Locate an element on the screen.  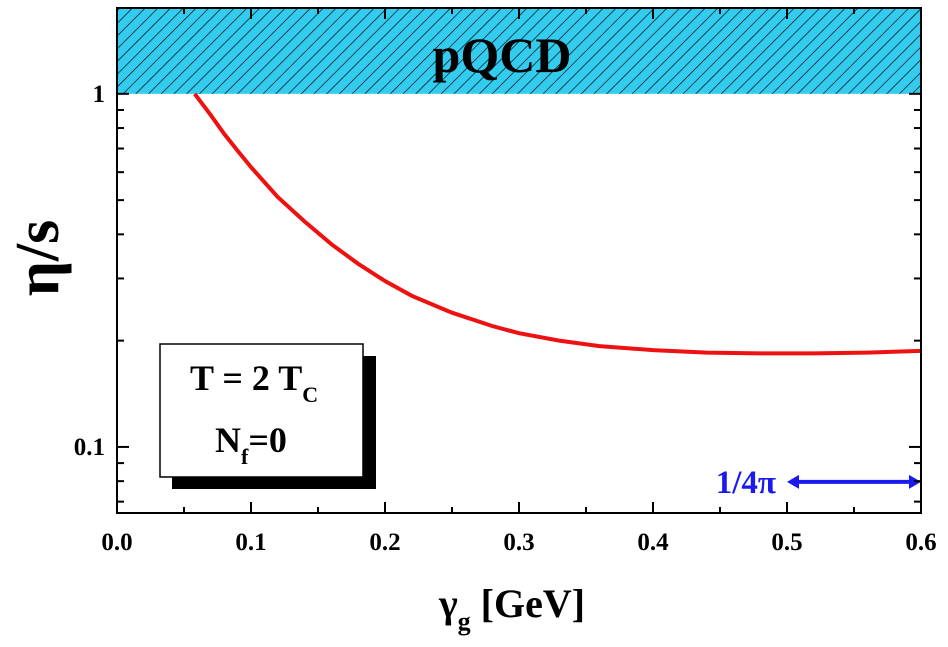
x-tick-label: 0.1 is located at coordinates (250, 542).